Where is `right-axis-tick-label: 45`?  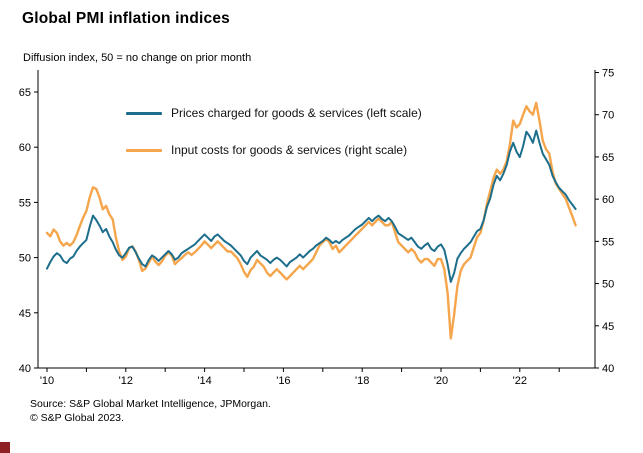
right-axis-tick-label: 45 is located at coordinates (608, 327).